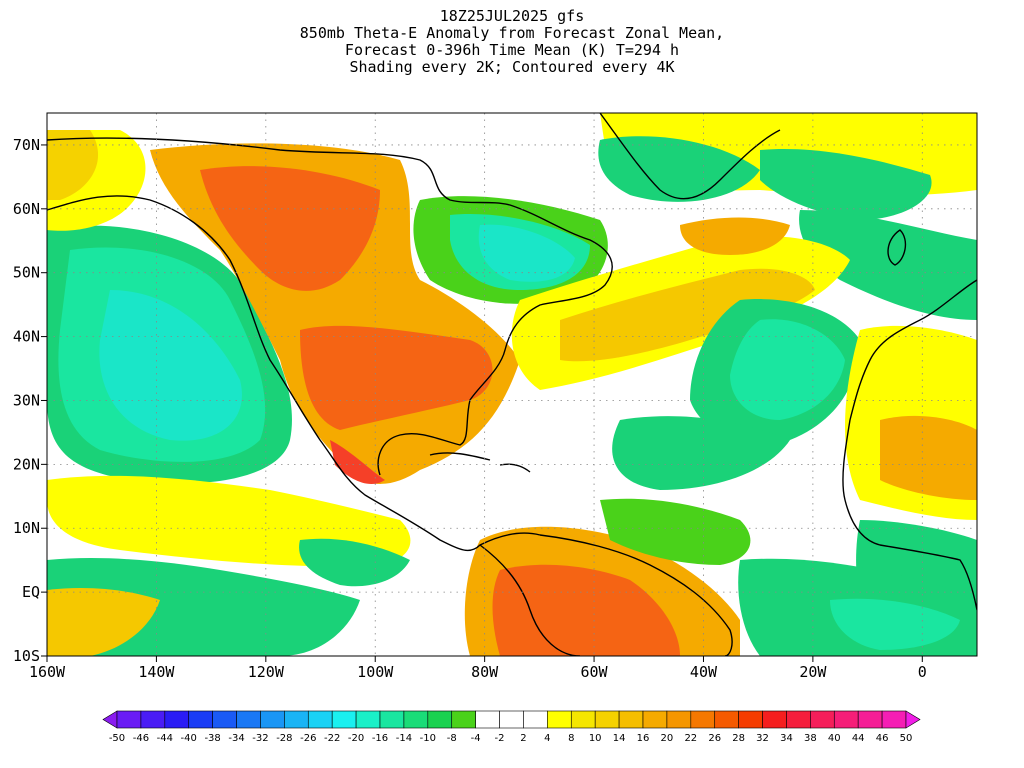 The image size is (1024, 768). Describe the element at coordinates (643, 738) in the screenshot. I see `colorbar-label: 16` at that location.